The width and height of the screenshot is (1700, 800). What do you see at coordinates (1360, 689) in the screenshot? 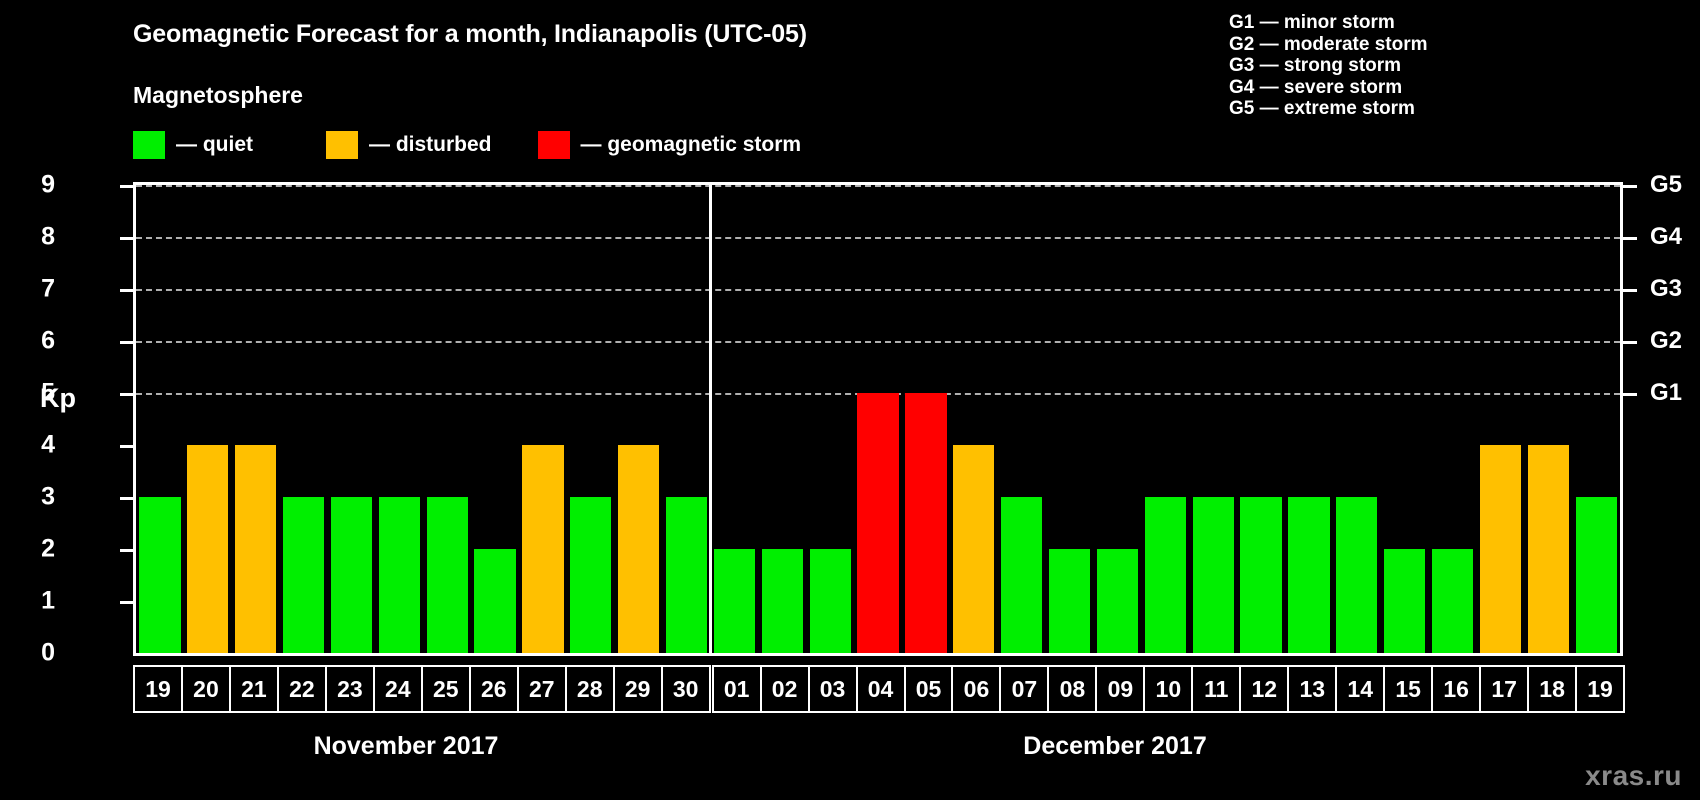
I see `date-cell: 14` at bounding box center [1360, 689].